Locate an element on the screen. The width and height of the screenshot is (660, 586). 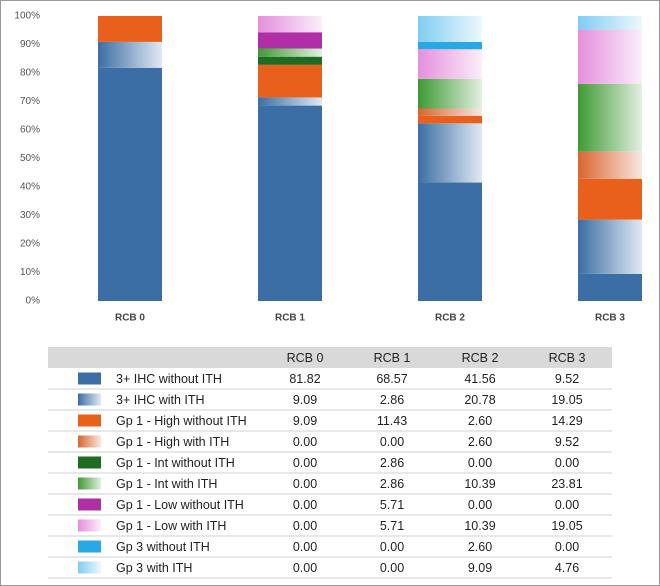
legend-label: Gp 3 without ITH is located at coordinates (163, 547).